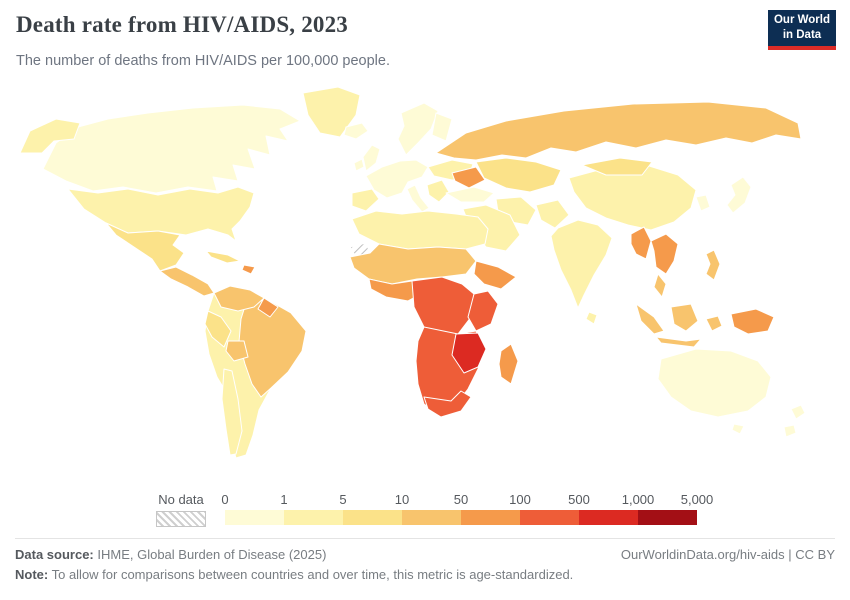 The width and height of the screenshot is (850, 600). What do you see at coordinates (268, 307) in the screenshot?
I see `region-guyanas` at bounding box center [268, 307].